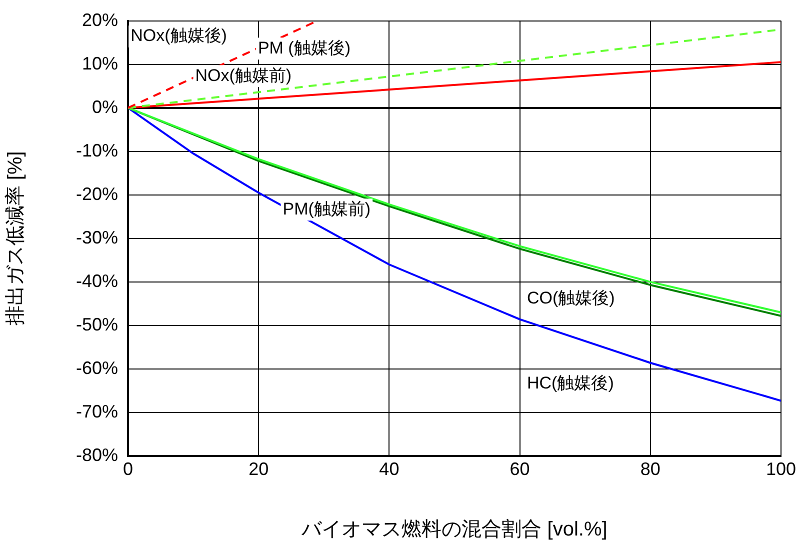  I want to click on annotation: NOx(触媒後), so click(178, 36).